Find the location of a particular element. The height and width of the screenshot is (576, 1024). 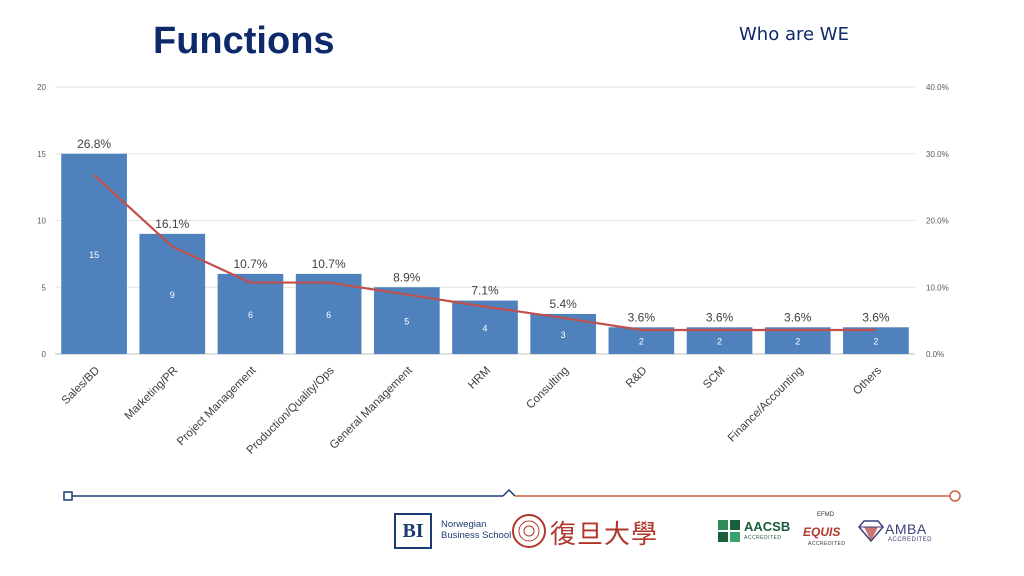

bar-value-label: 9 is located at coordinates (172, 295).